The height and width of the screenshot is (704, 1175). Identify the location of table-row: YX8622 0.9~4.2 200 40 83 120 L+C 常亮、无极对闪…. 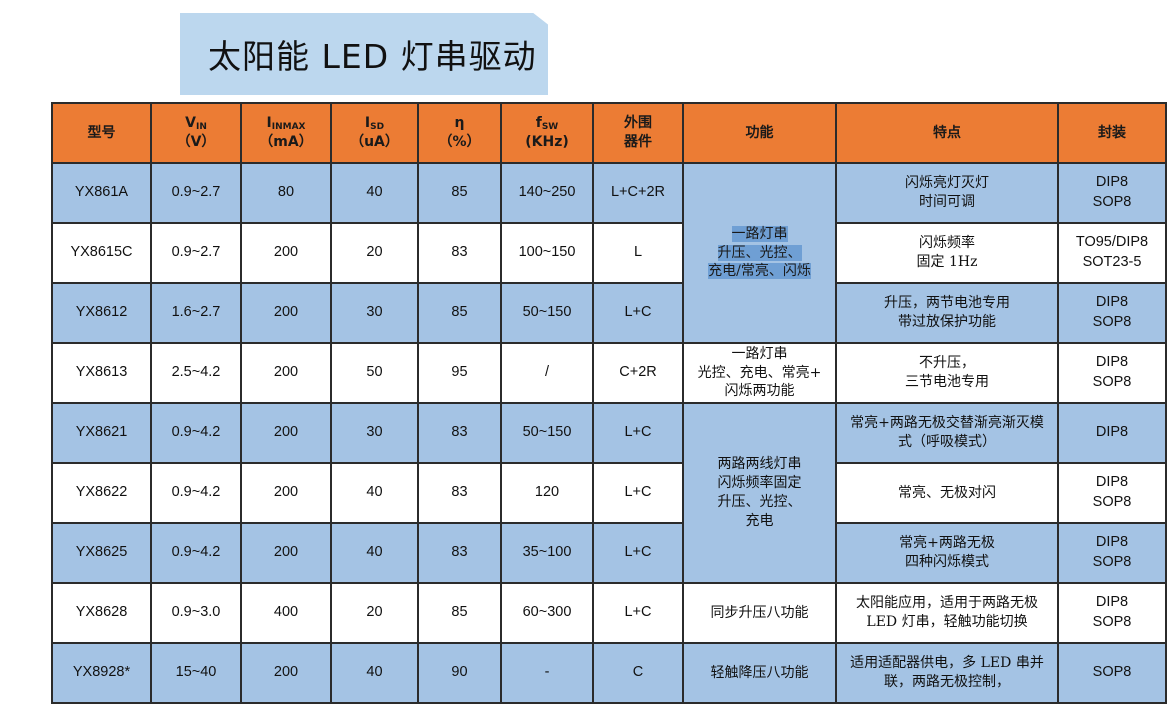
(609, 493).